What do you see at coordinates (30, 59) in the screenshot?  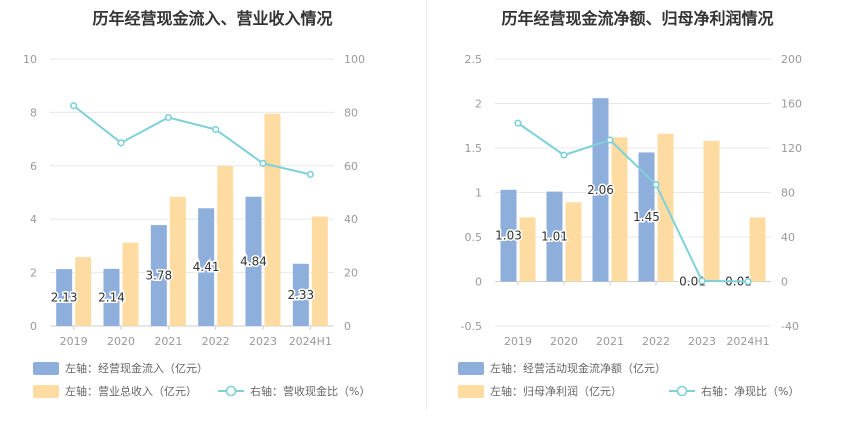 I see `y-left-tick-label: 10` at bounding box center [30, 59].